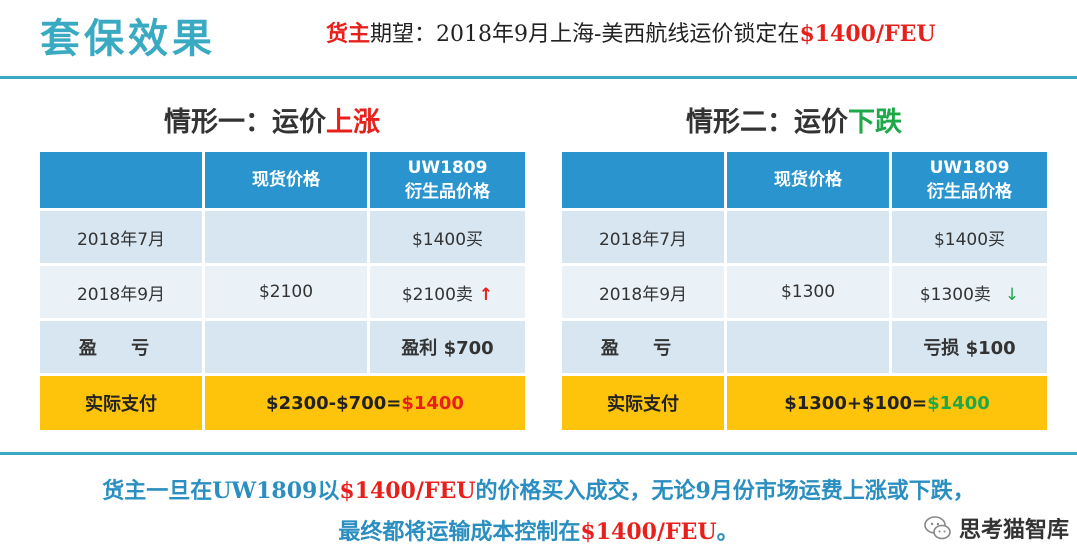 This screenshot has height=560, width=1077. I want to click on table-row: 实际支付 $2300-$700=$1400, so click(282, 403).